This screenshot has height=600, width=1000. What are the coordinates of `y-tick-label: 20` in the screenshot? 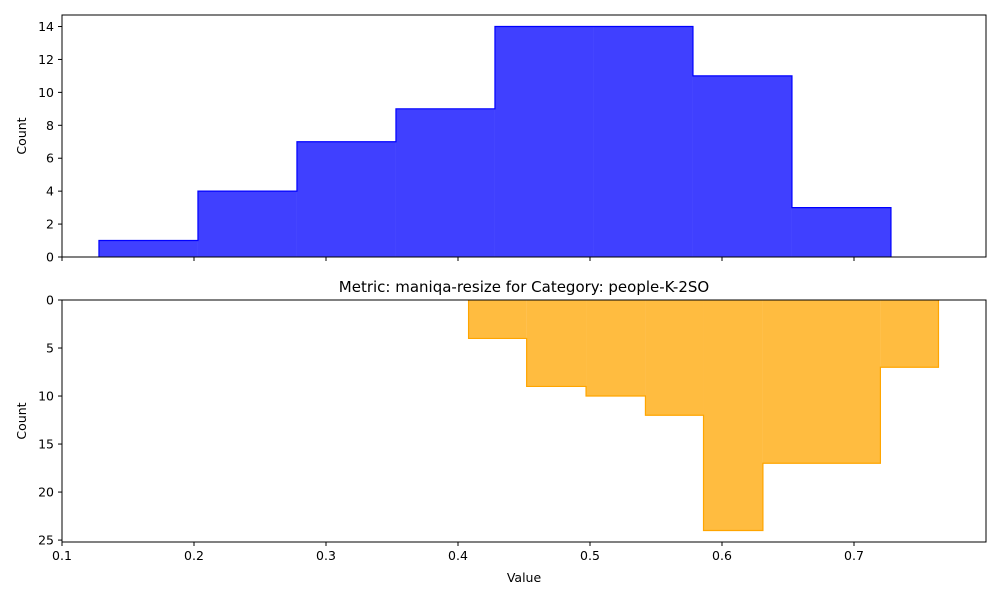 It's located at (46, 492).